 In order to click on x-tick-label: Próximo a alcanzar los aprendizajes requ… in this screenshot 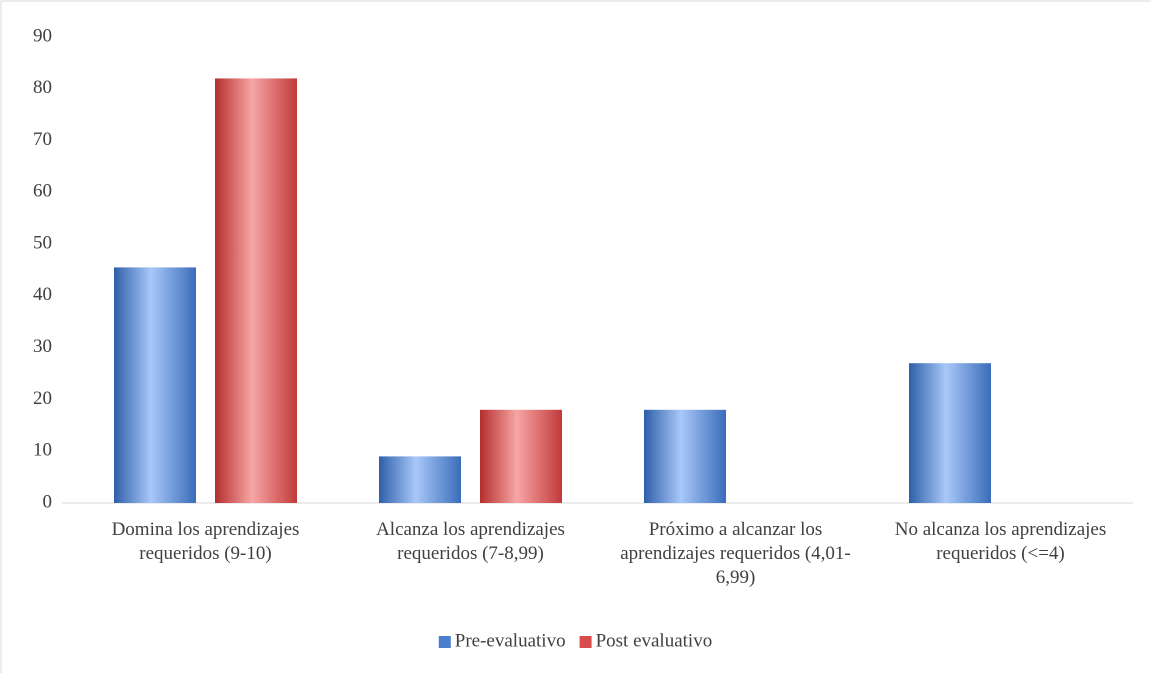, I will do `click(735, 553)`.